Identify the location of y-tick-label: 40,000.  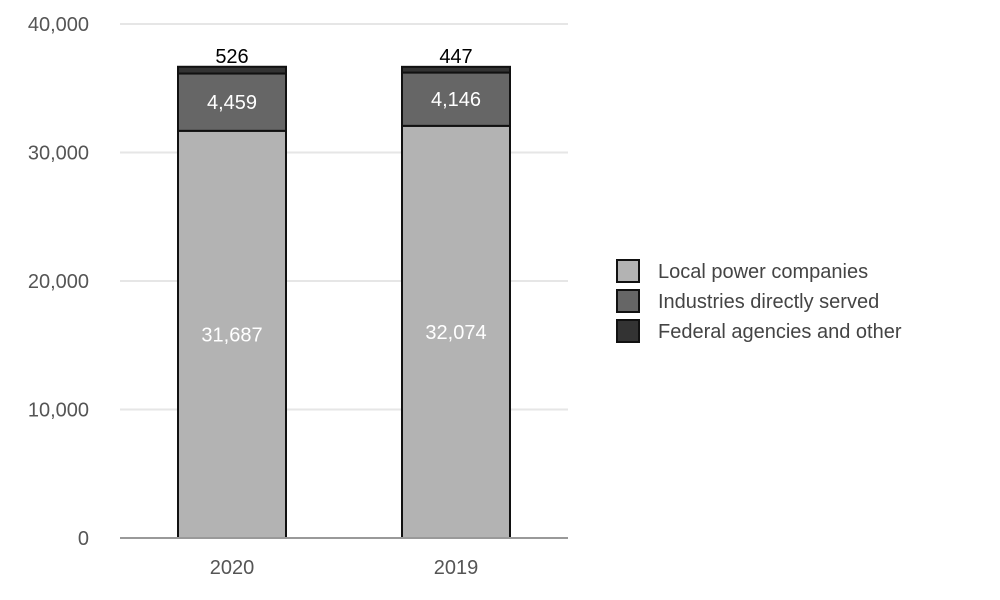
(58, 25).